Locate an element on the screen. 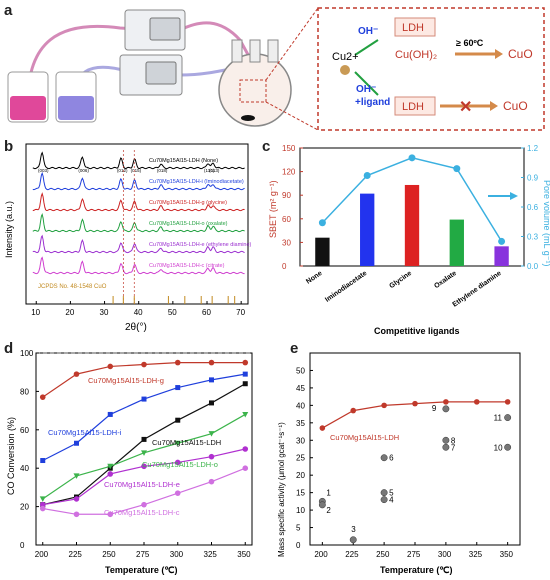 The width and height of the screenshot is (550, 580). xrd-xtick-label: 40 is located at coordinates (138, 312).